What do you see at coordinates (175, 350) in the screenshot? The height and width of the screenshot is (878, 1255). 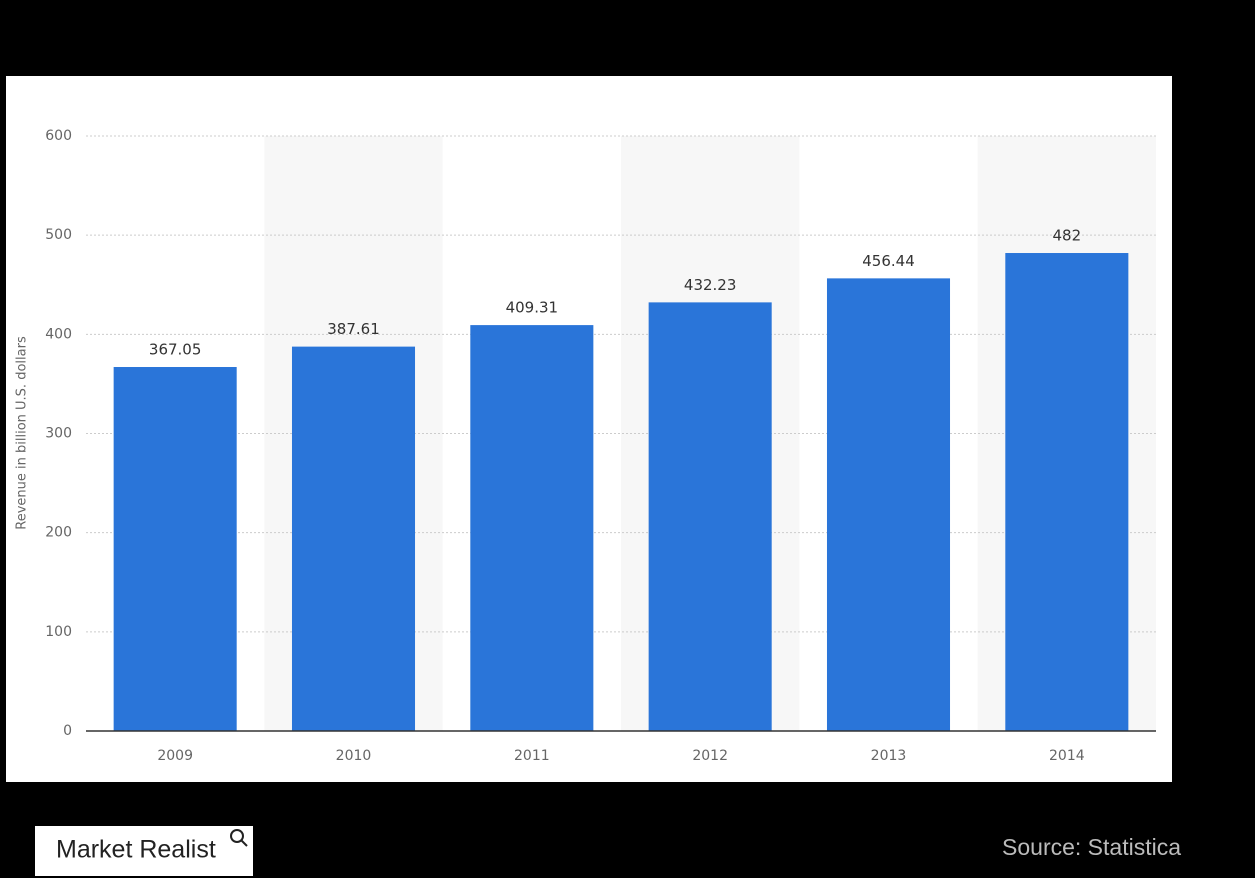 I see `data-label: 367.05` at bounding box center [175, 350].